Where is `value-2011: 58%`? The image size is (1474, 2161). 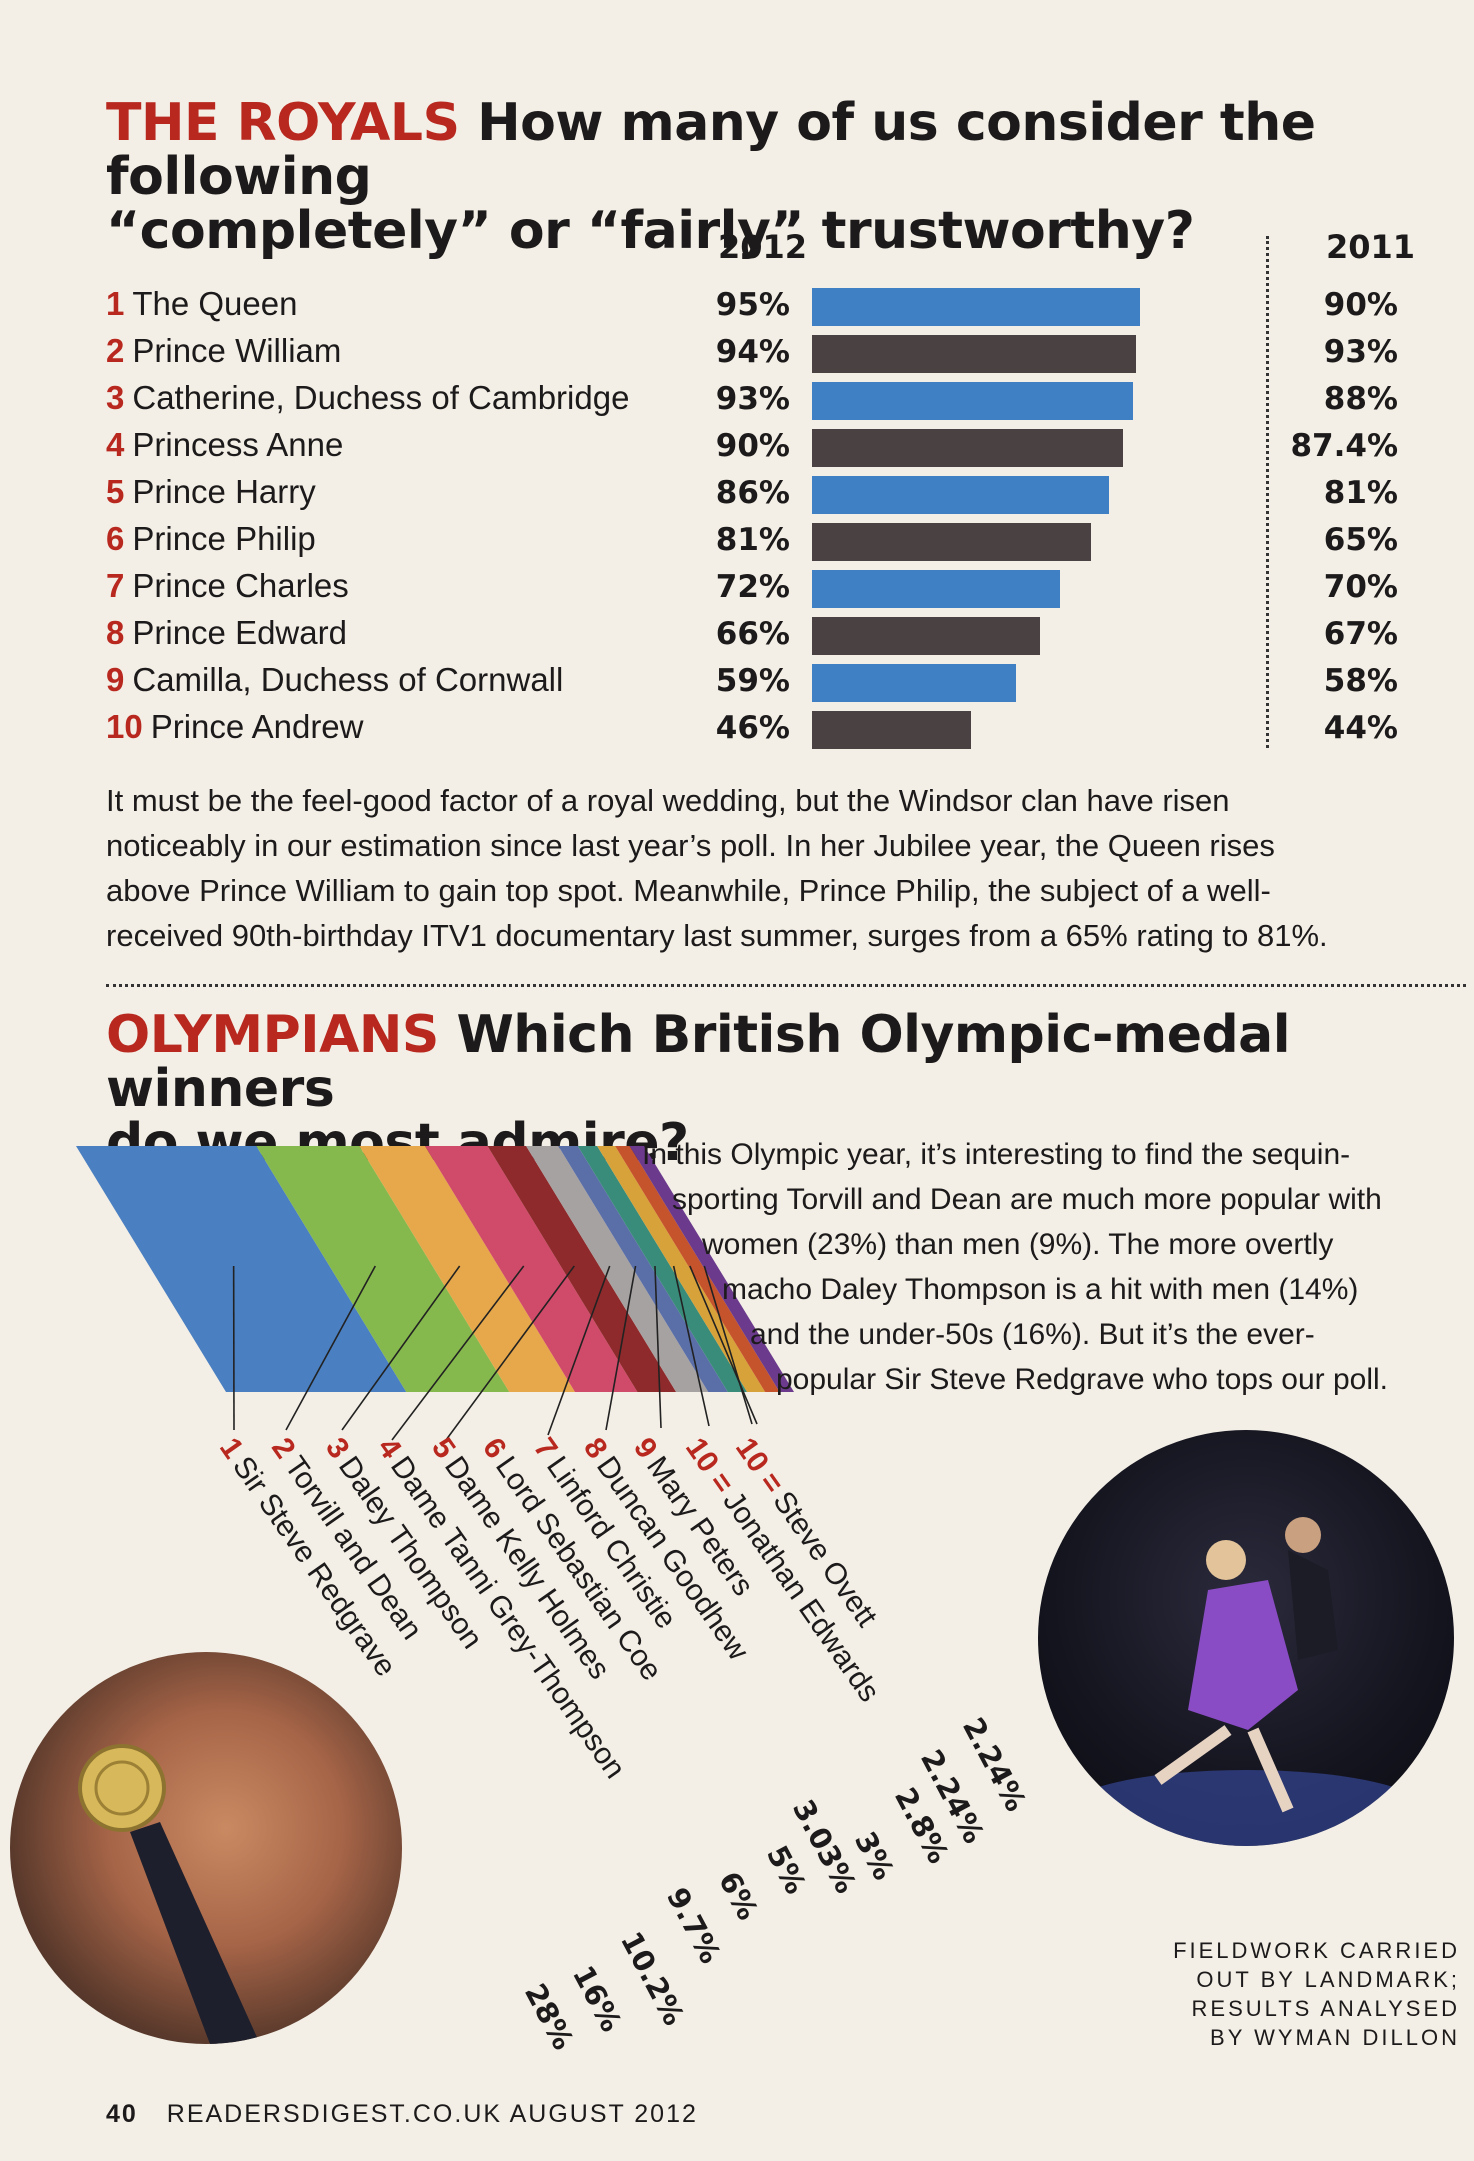 value-2011: 58% is located at coordinates (1360, 681).